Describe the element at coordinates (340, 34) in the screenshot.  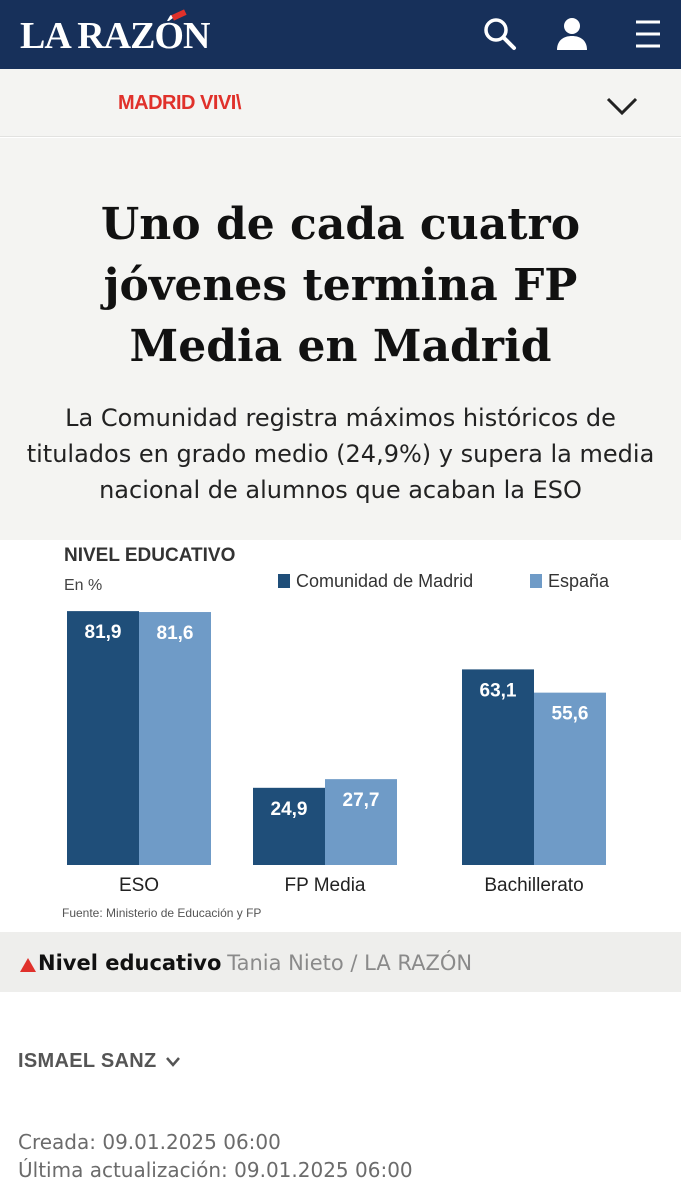
I see `top-bar: LA RAZÓN` at that location.